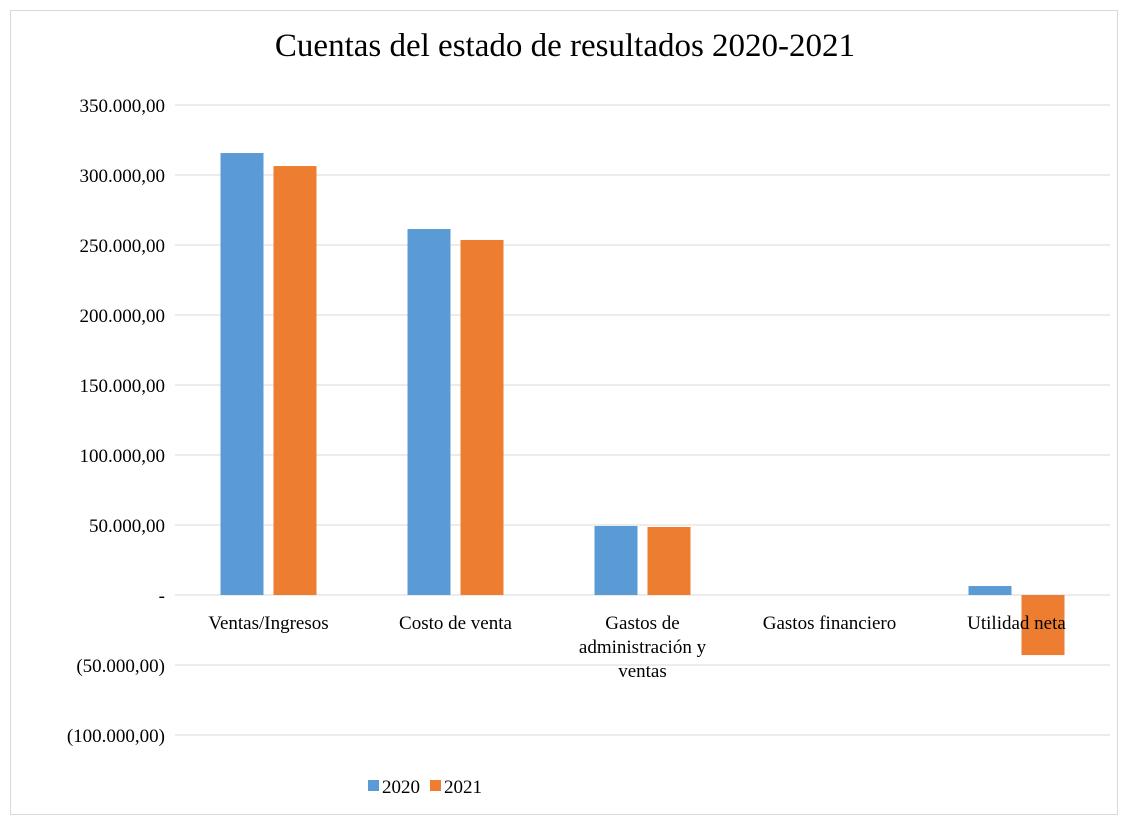  What do you see at coordinates (123, 246) in the screenshot?
I see `y-tick-label: 250.000,00` at bounding box center [123, 246].